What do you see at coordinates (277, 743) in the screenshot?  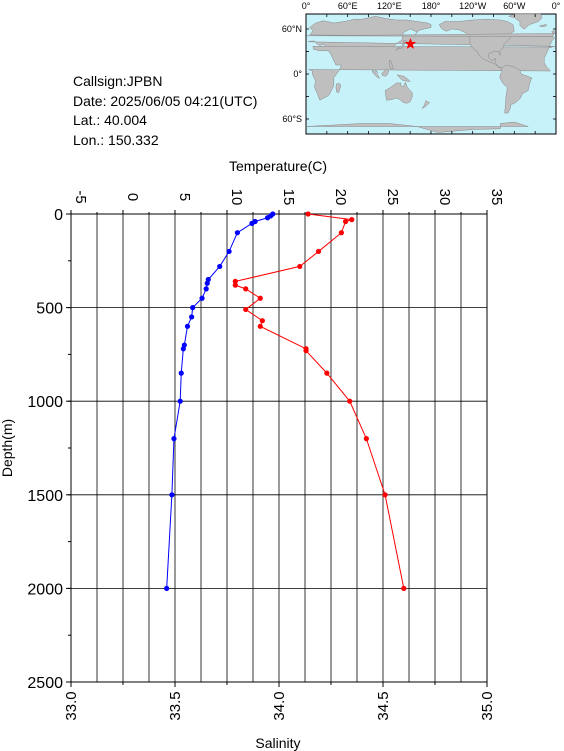 I see `salinity-axis-label: Salinity` at bounding box center [277, 743].